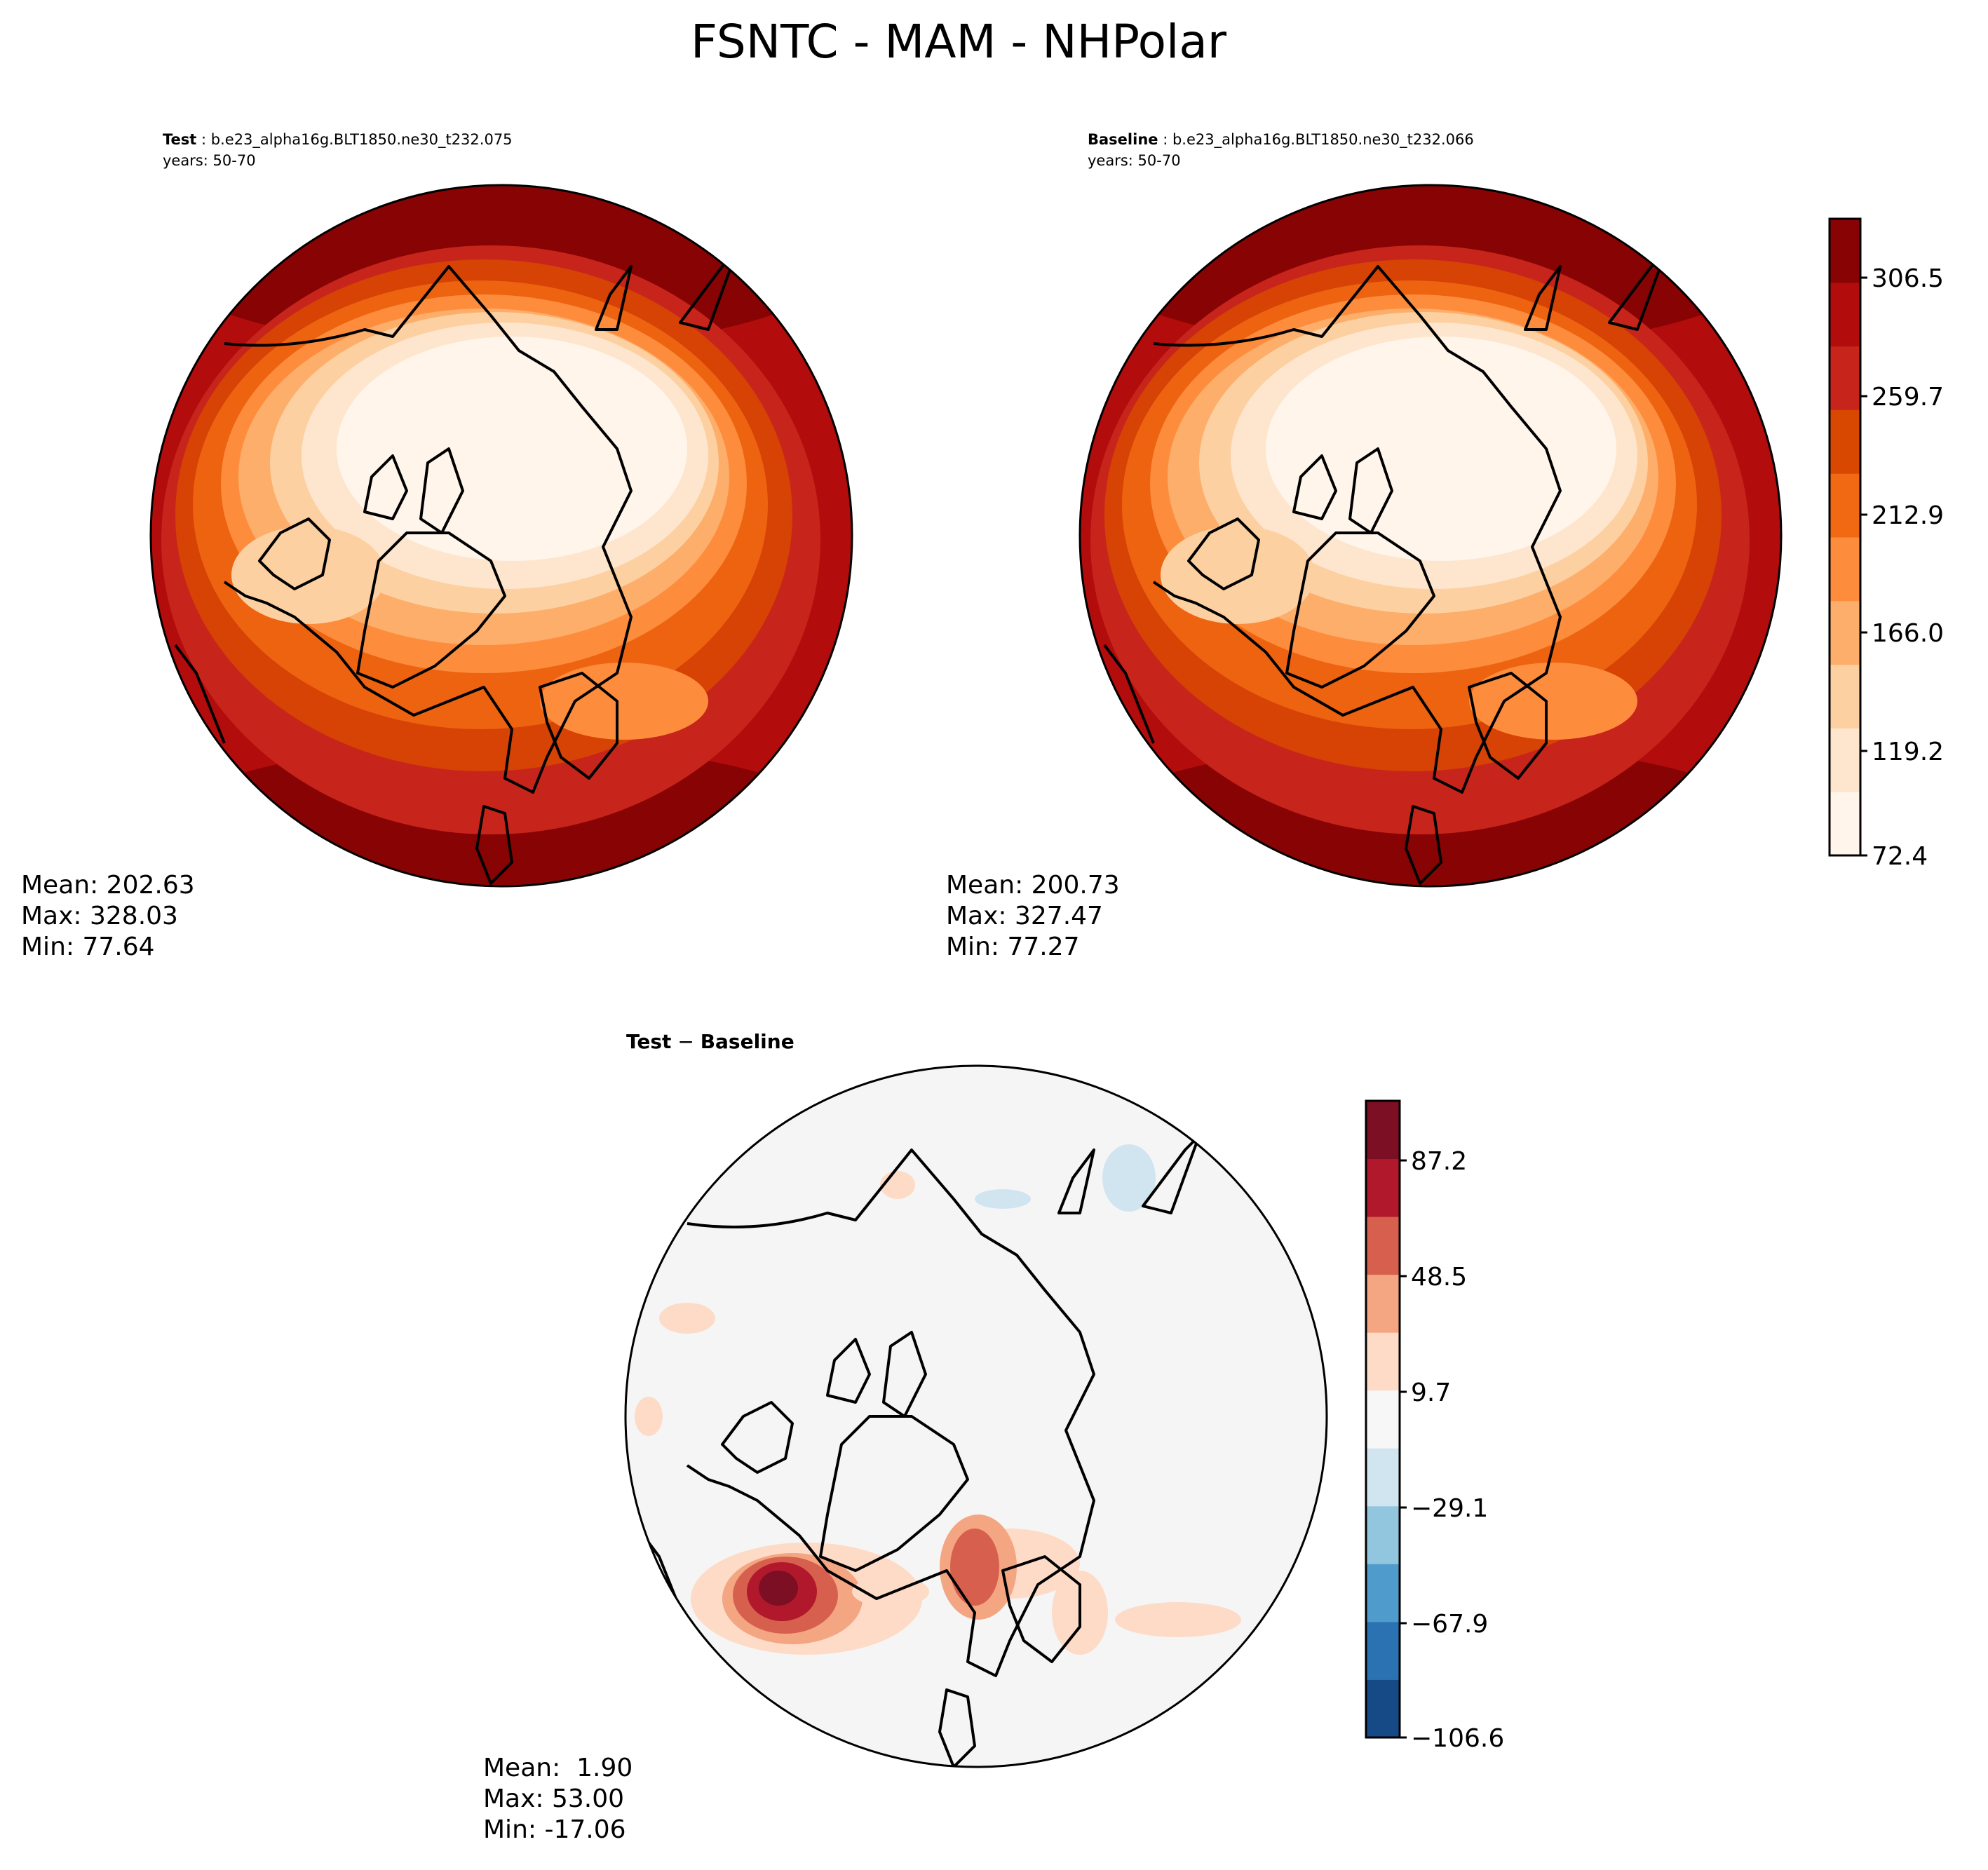 This screenshot has width=1988, height=1870. I want to click on diff-min: Min: -17.06, so click(554, 1829).